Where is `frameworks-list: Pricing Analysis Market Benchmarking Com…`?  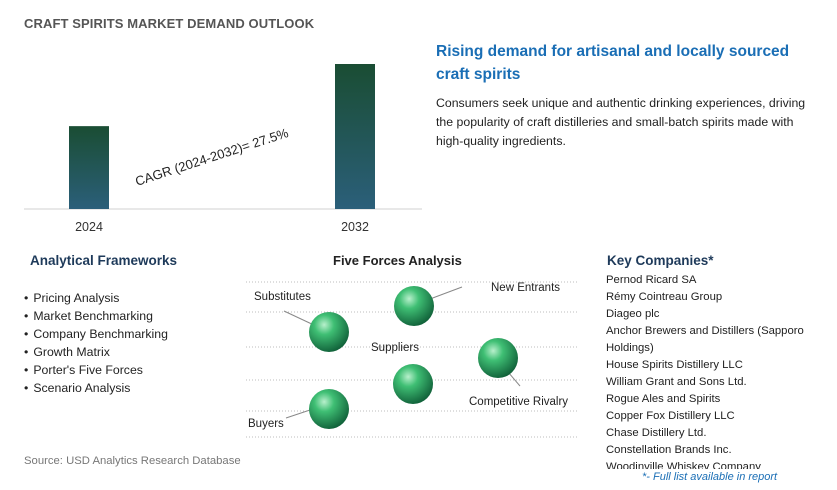
frameworks-list: Pricing Analysis Market Benchmarking Com… is located at coordinates (96, 343).